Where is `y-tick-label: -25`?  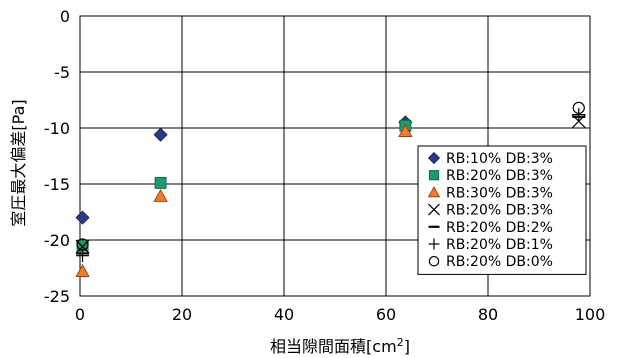 y-tick-label: -25 is located at coordinates (57, 296).